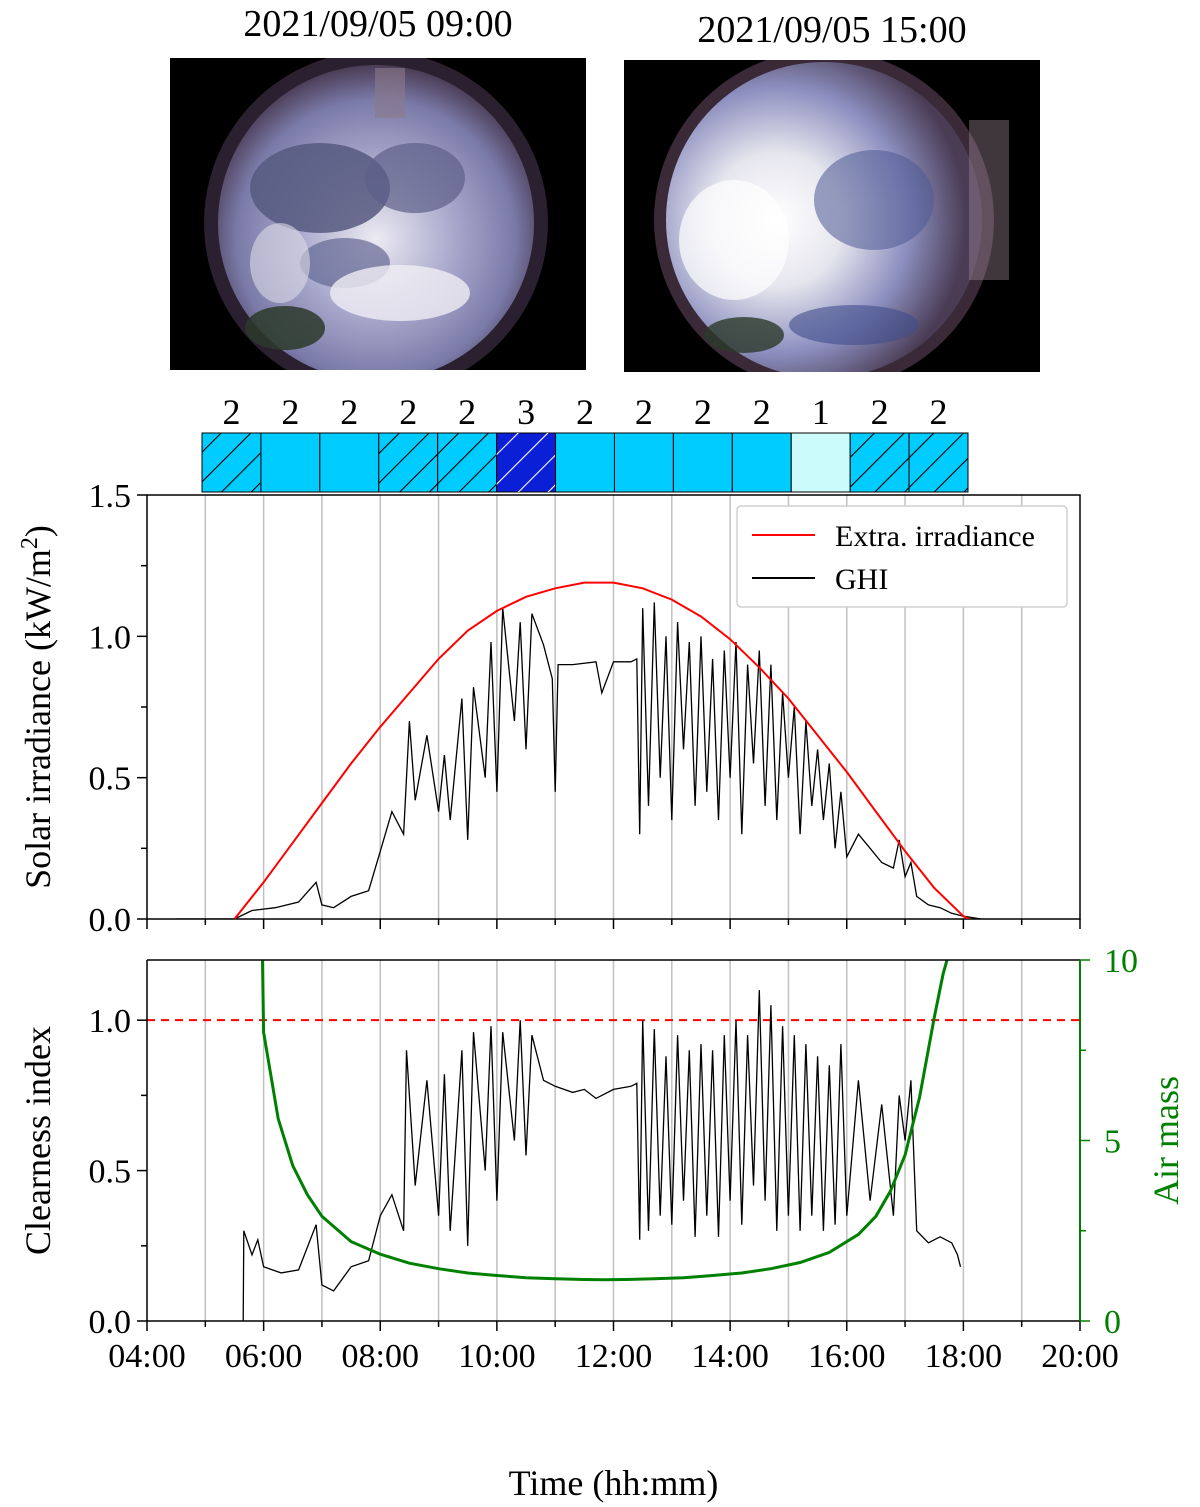 The width and height of the screenshot is (1200, 1507). Describe the element at coordinates (935, 536) in the screenshot. I see `legend-label-extra: Extra. irradiance` at that location.